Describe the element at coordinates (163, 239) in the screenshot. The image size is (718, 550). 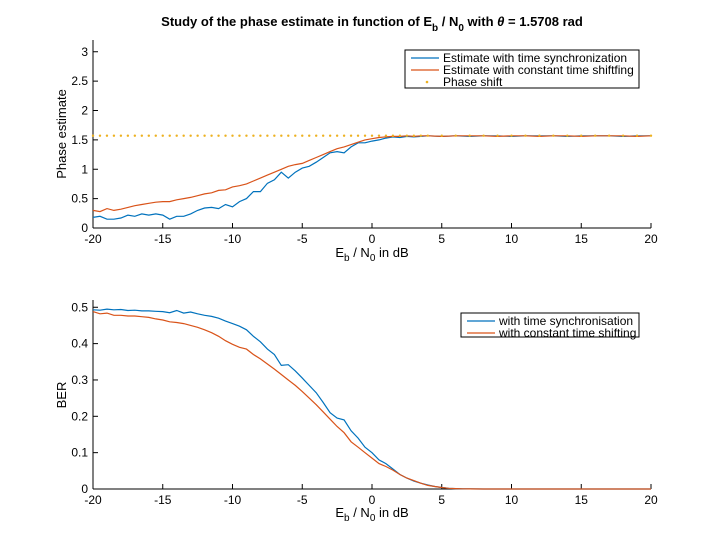
I see `phase-xtick-label: -15` at that location.